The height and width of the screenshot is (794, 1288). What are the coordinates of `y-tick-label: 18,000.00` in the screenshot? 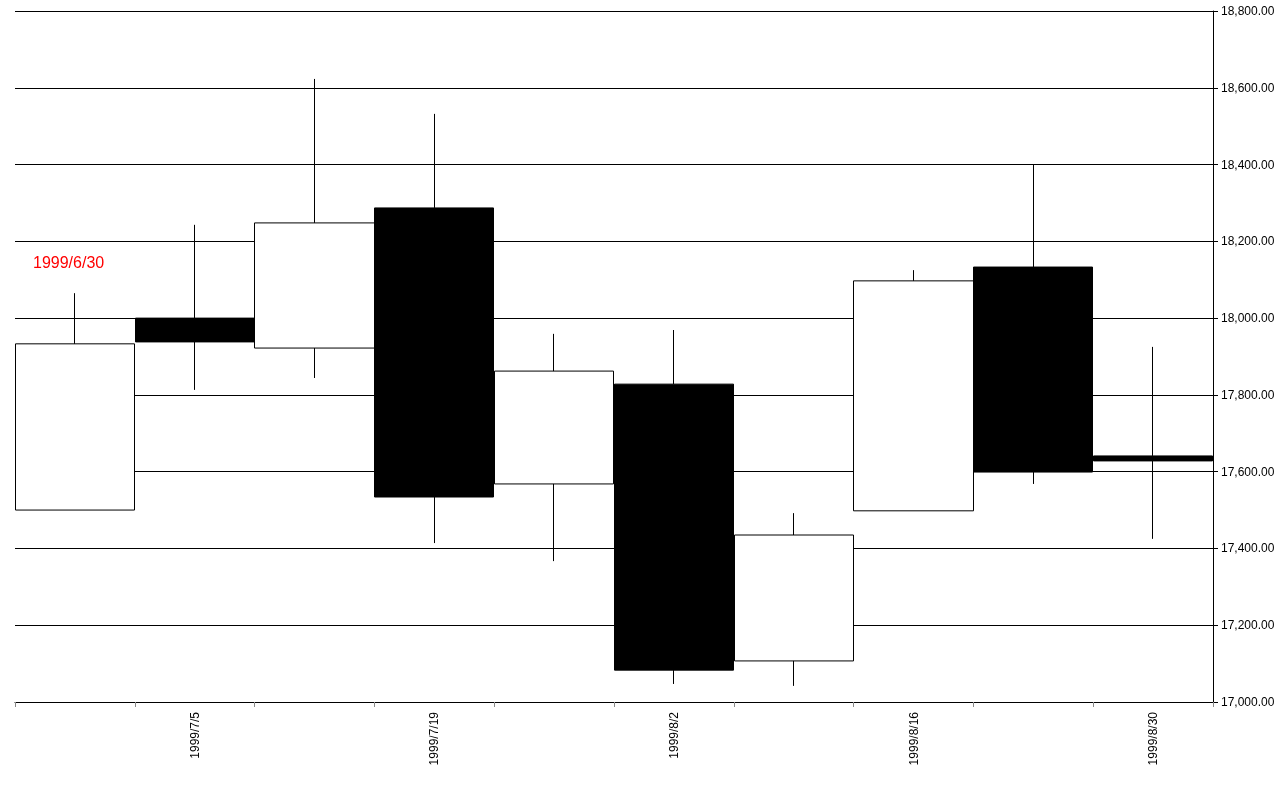 It's located at (1248, 318).